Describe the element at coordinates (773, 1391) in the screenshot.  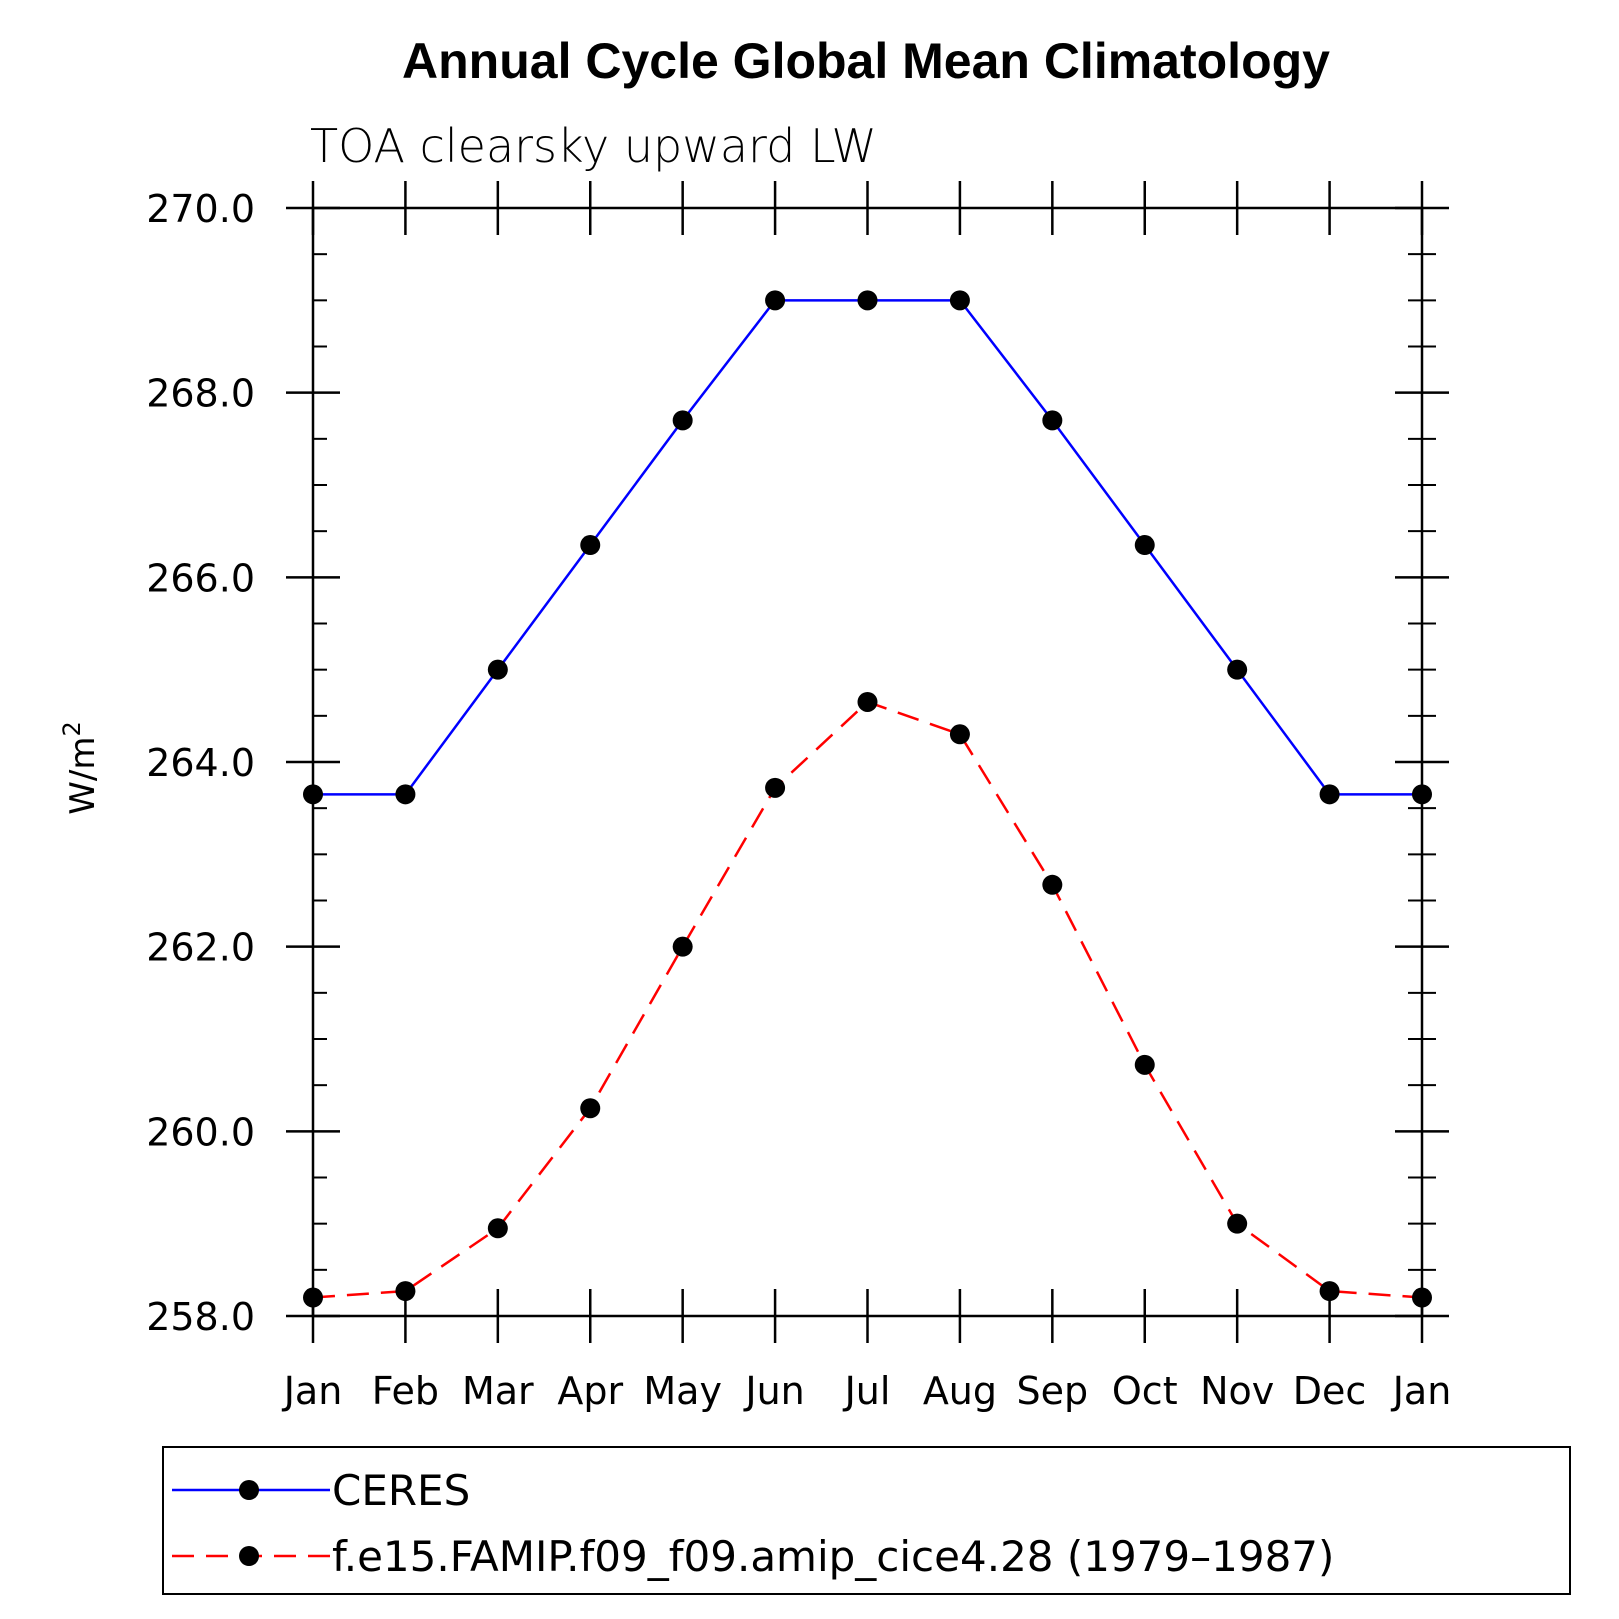
I see `x-tick-label: Jun` at that location.